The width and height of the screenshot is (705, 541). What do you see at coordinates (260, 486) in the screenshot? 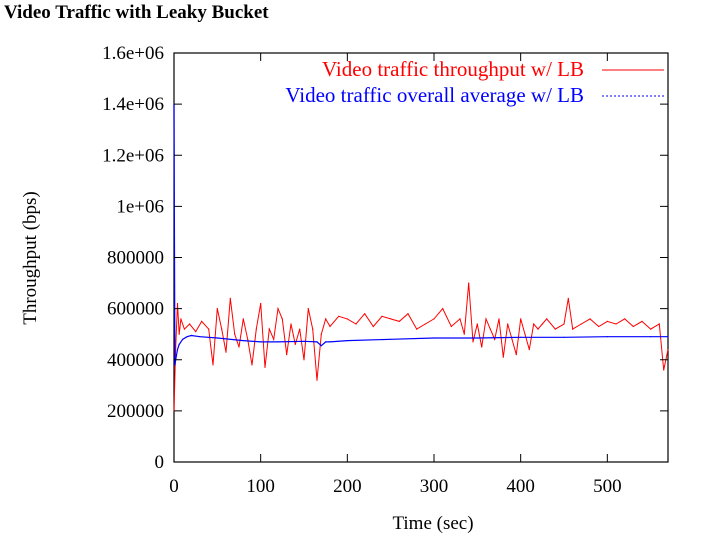
I see `x-tick-label: 100` at bounding box center [260, 486].